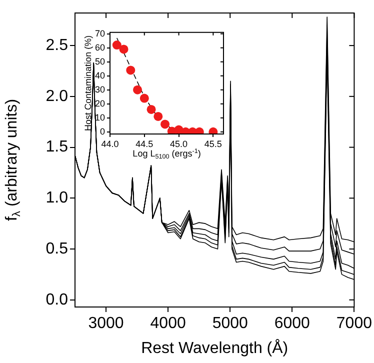  I want to click on x-tick-label: 6000, so click(292, 323).